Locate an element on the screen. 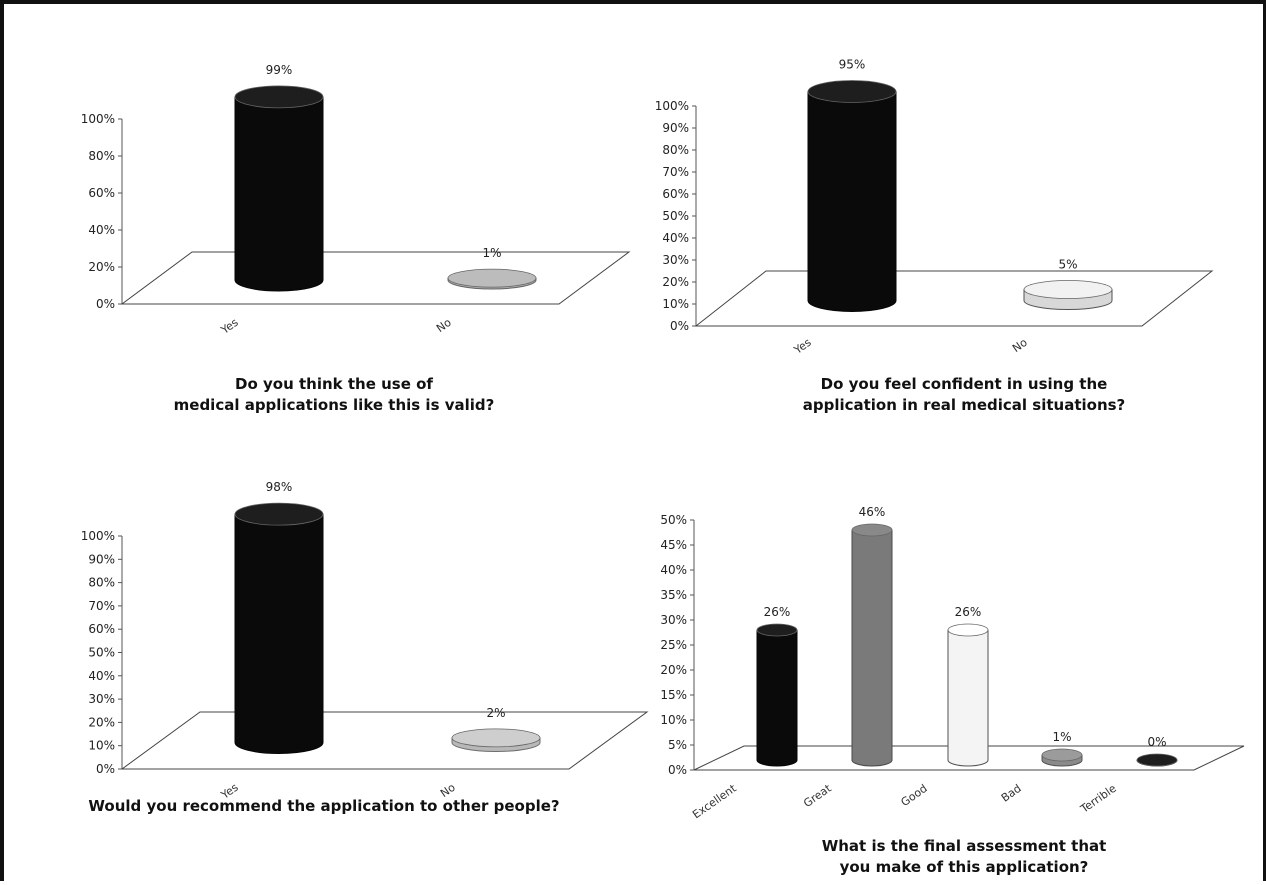  data-label: 0% is located at coordinates (1156, 742).